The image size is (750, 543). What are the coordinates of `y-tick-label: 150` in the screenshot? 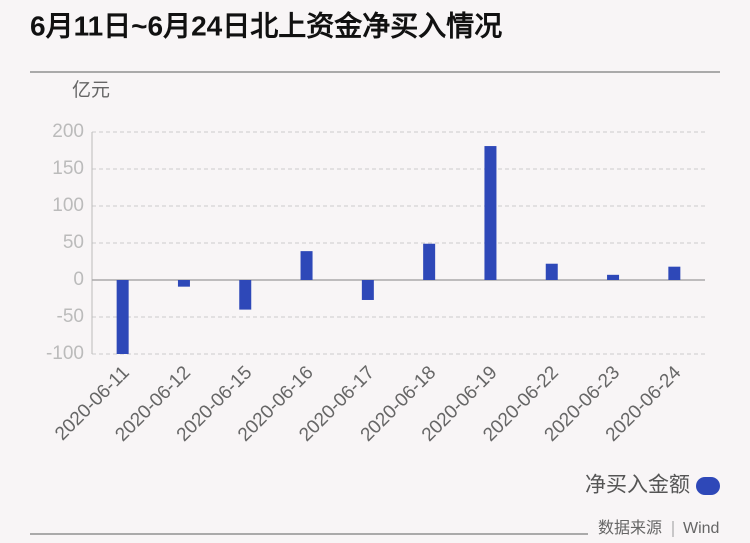 It's located at (68, 168).